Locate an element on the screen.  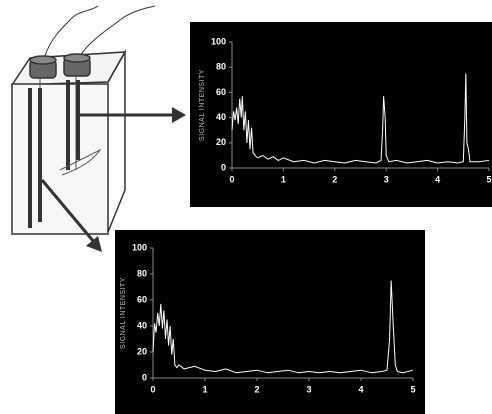
sample is located at coordinates (80, 162).